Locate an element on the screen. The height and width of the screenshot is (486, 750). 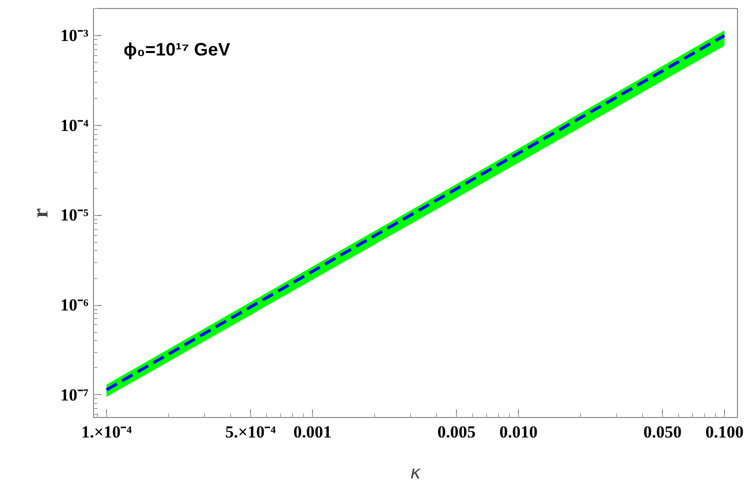
annotation: ϕ₀=10¹⁷ GeV is located at coordinates (177, 50).